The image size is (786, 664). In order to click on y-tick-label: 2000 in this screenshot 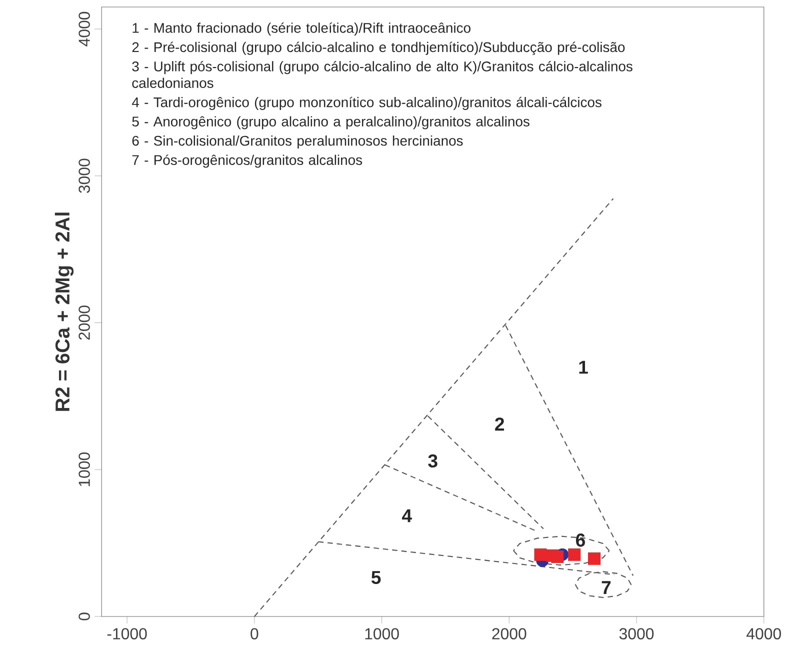, I will do `click(84, 323)`.